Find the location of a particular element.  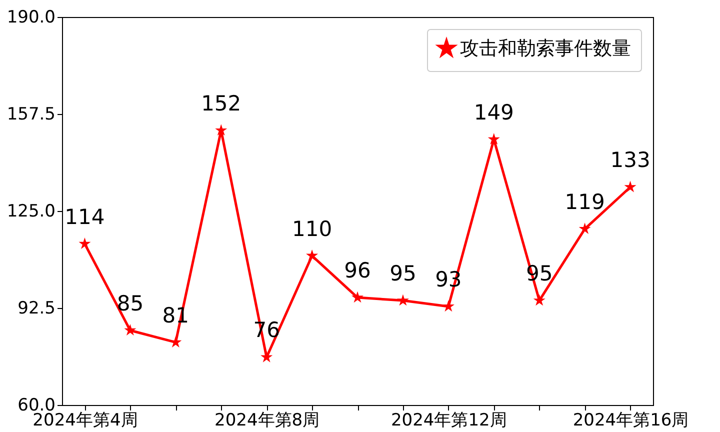

x-tick-label: 2024年第16周 is located at coordinates (630, 420).